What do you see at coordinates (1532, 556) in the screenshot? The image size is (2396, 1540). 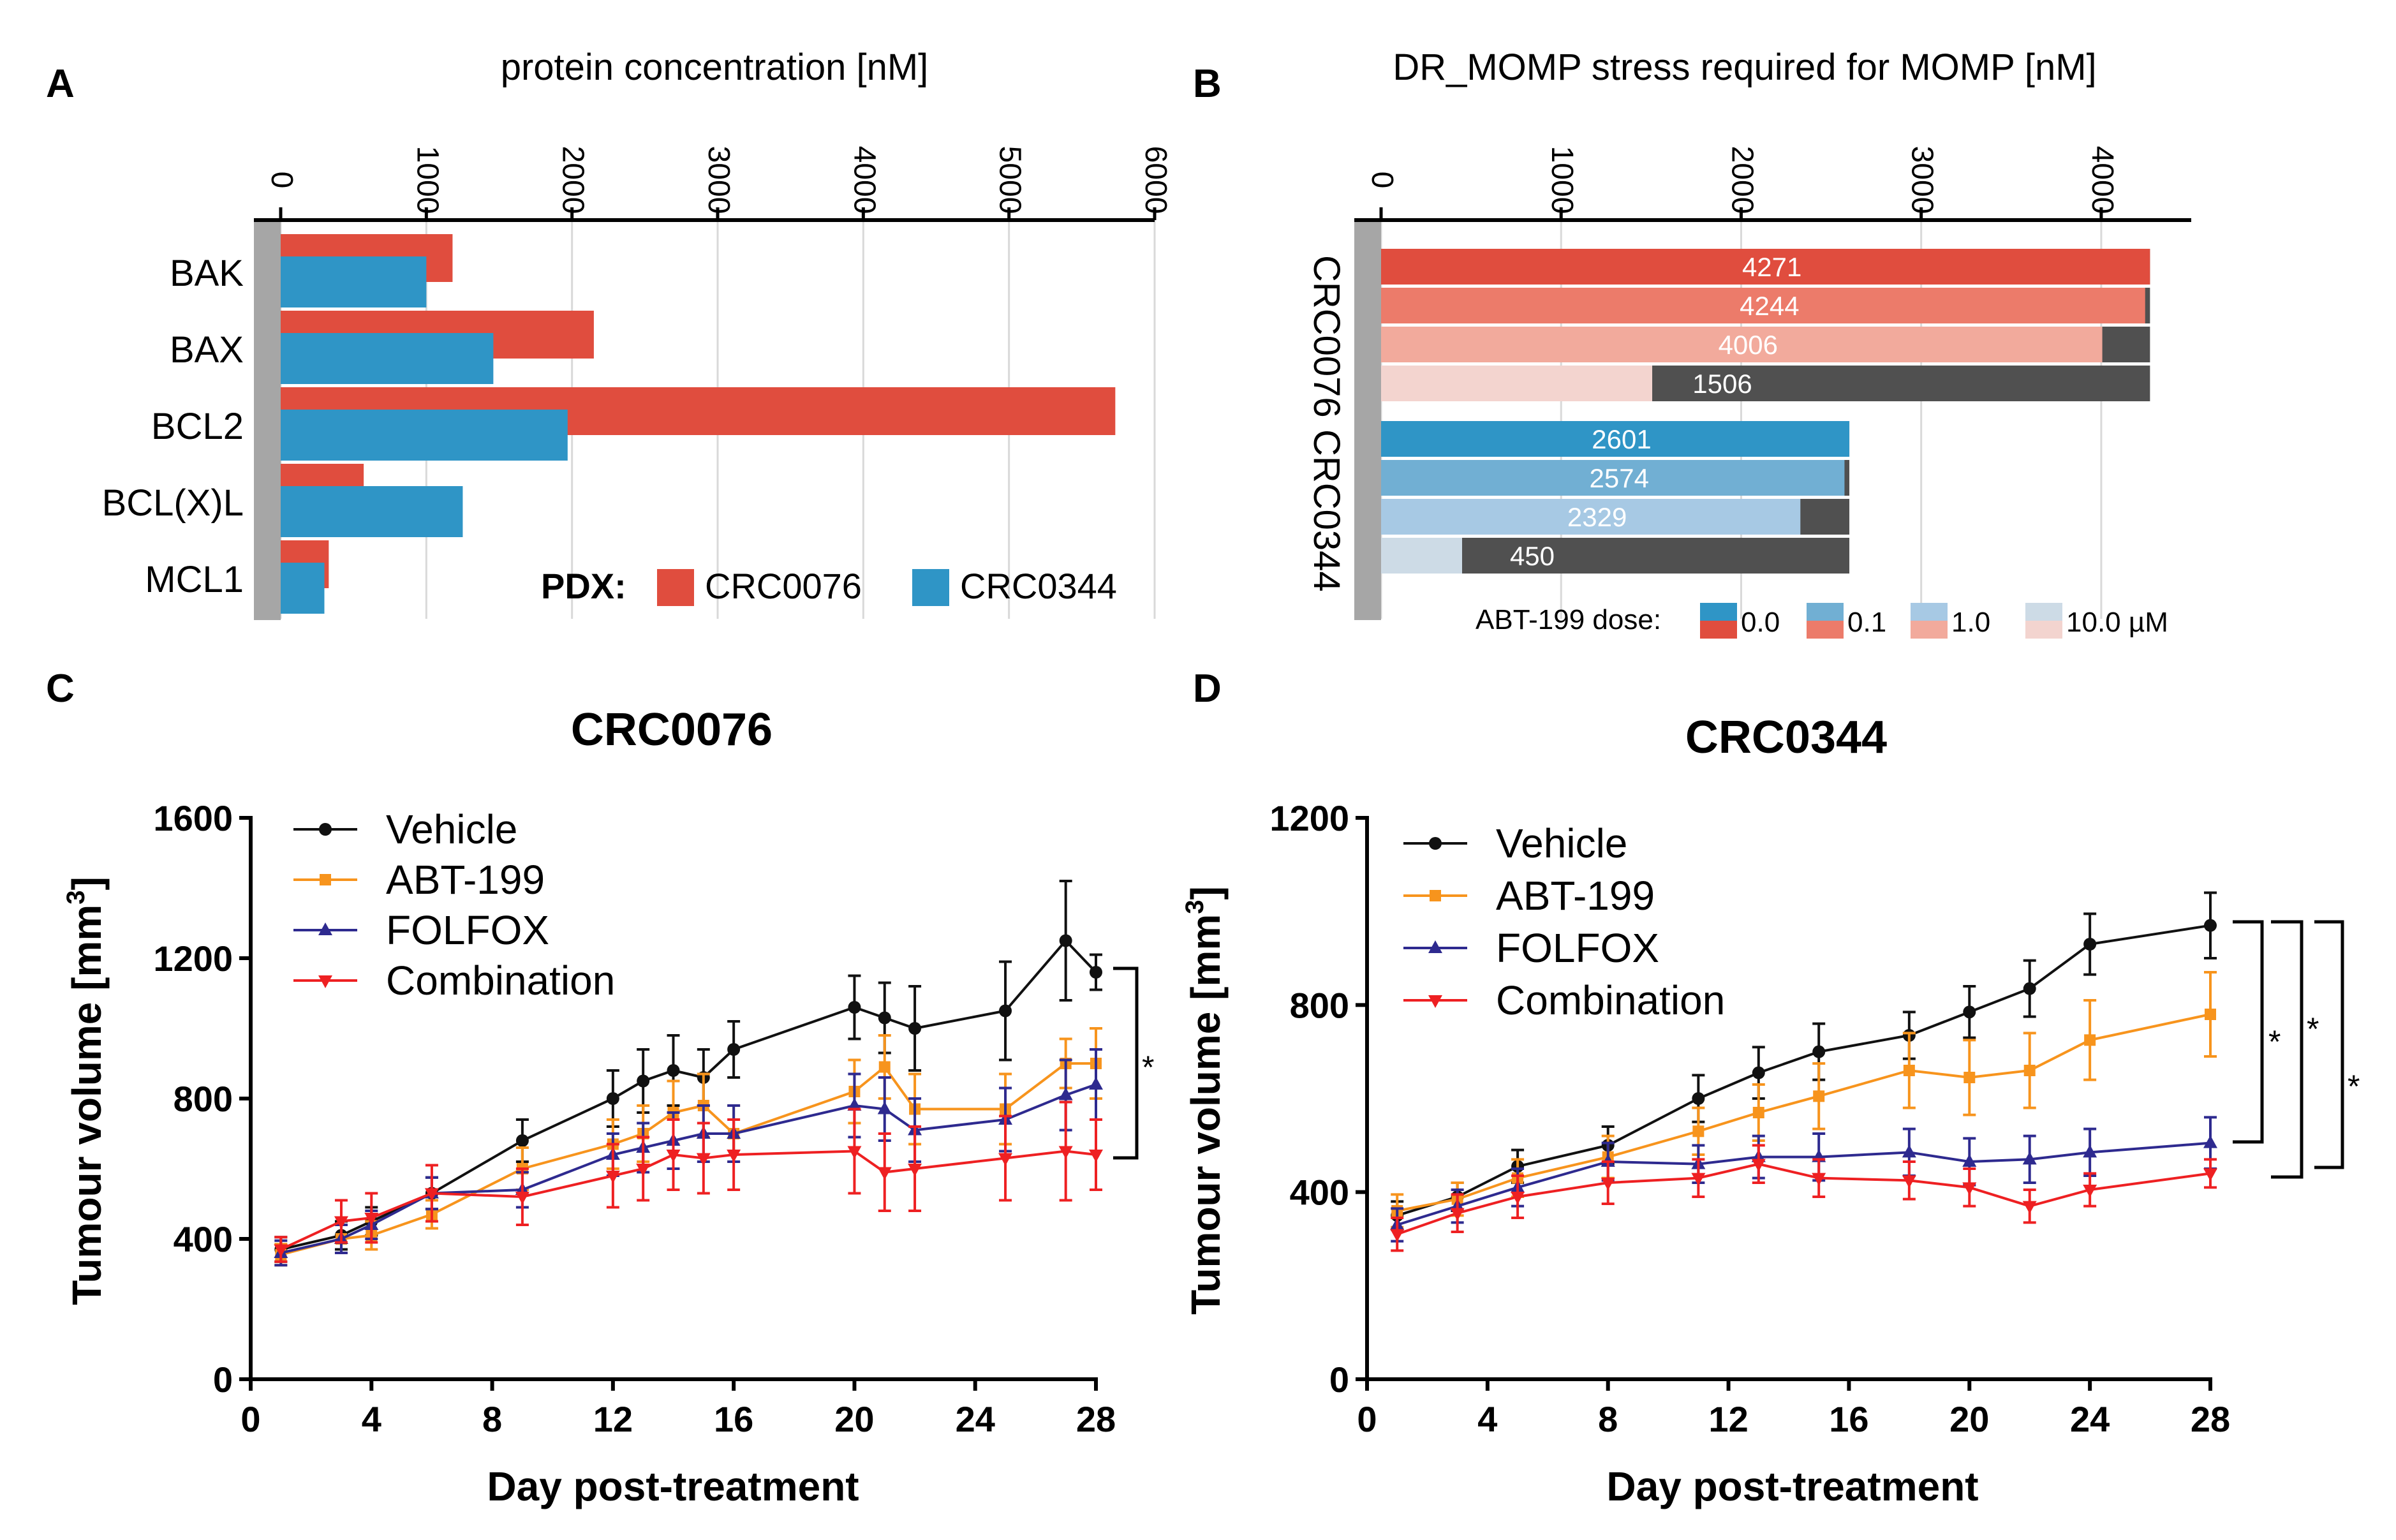 I see `bar-value-label: 450` at bounding box center [1532, 556].